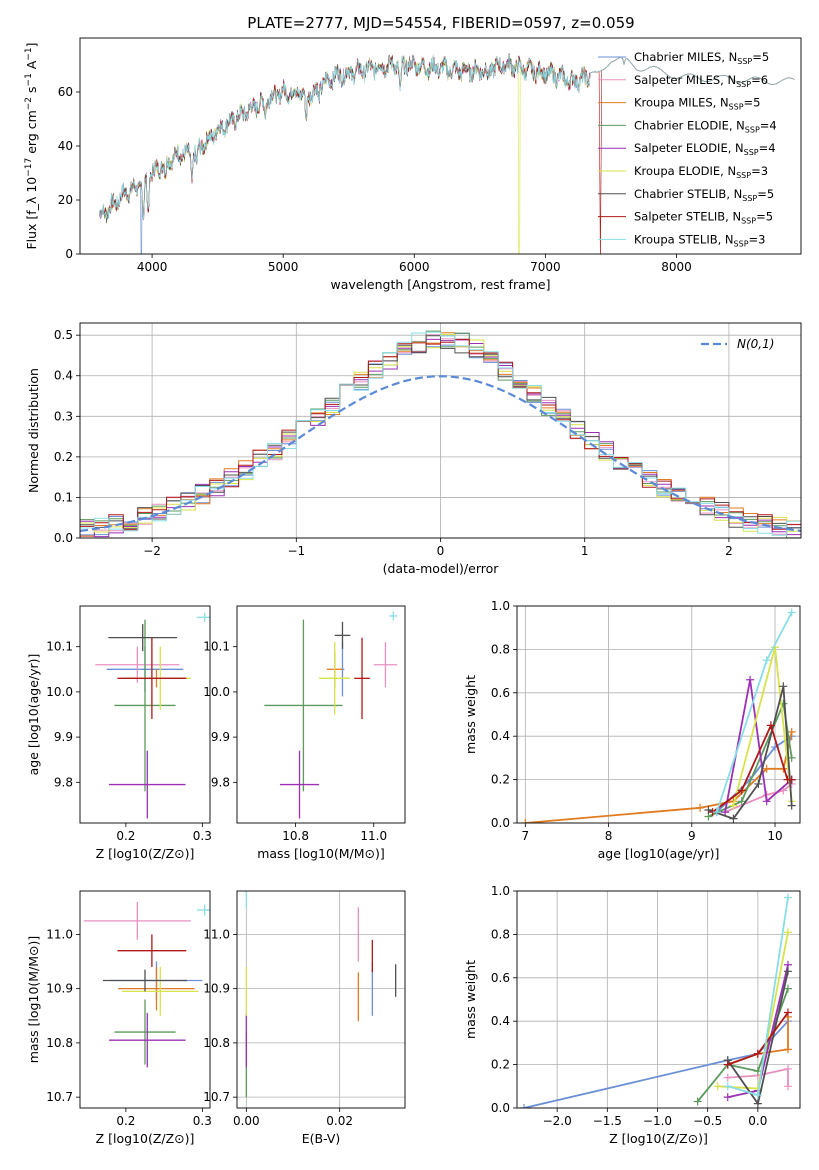 The width and height of the screenshot is (819, 1170). I want to click on label-part: age [log10(age/yr)], so click(33, 715).